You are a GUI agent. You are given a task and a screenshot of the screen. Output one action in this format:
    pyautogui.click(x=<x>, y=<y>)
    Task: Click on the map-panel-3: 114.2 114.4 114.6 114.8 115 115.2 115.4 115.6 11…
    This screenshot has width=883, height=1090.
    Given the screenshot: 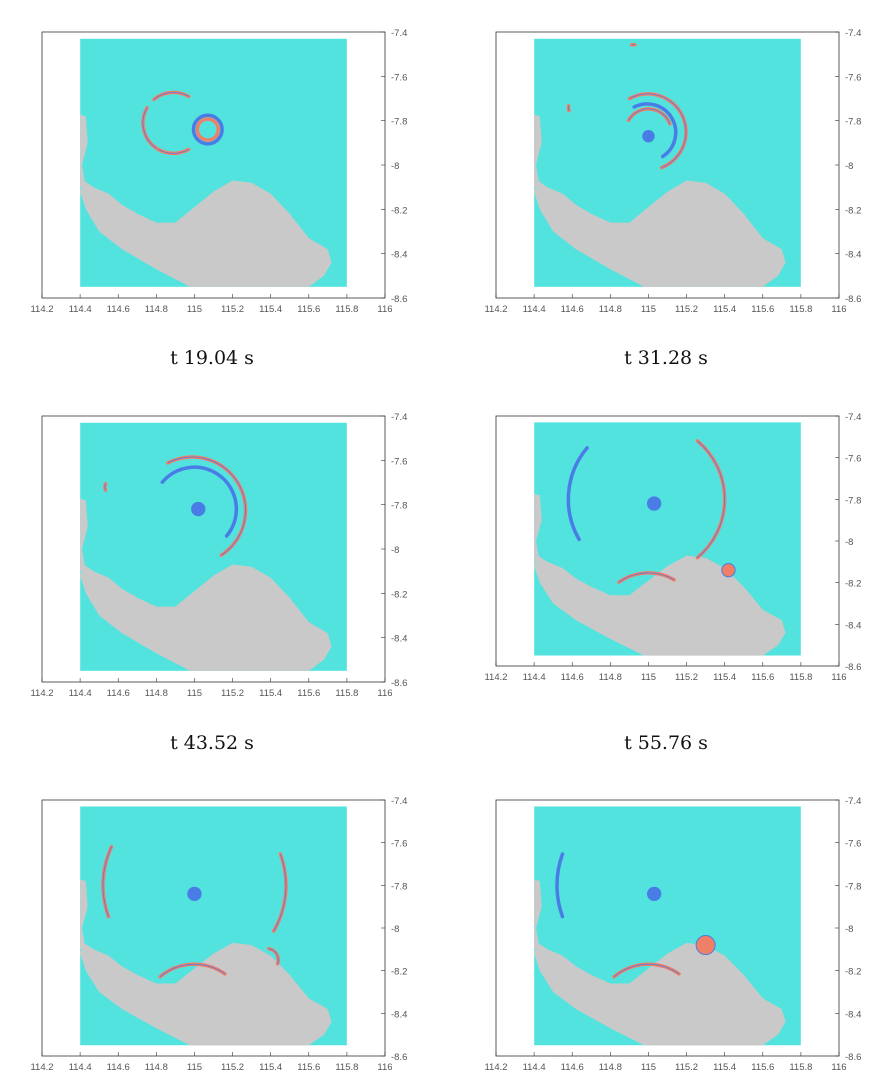 What is the action you would take?
    pyautogui.click(x=218, y=555)
    